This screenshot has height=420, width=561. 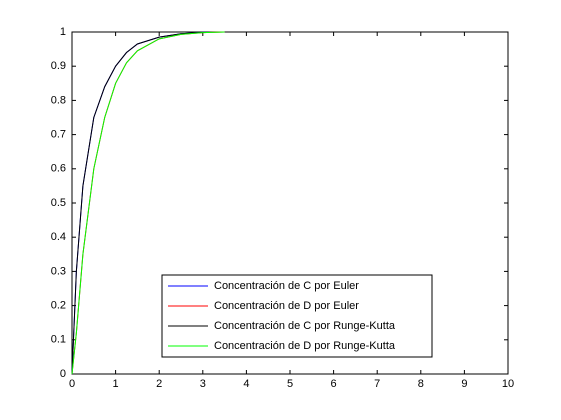 I want to click on x-tick-label: 5, so click(x=290, y=384).